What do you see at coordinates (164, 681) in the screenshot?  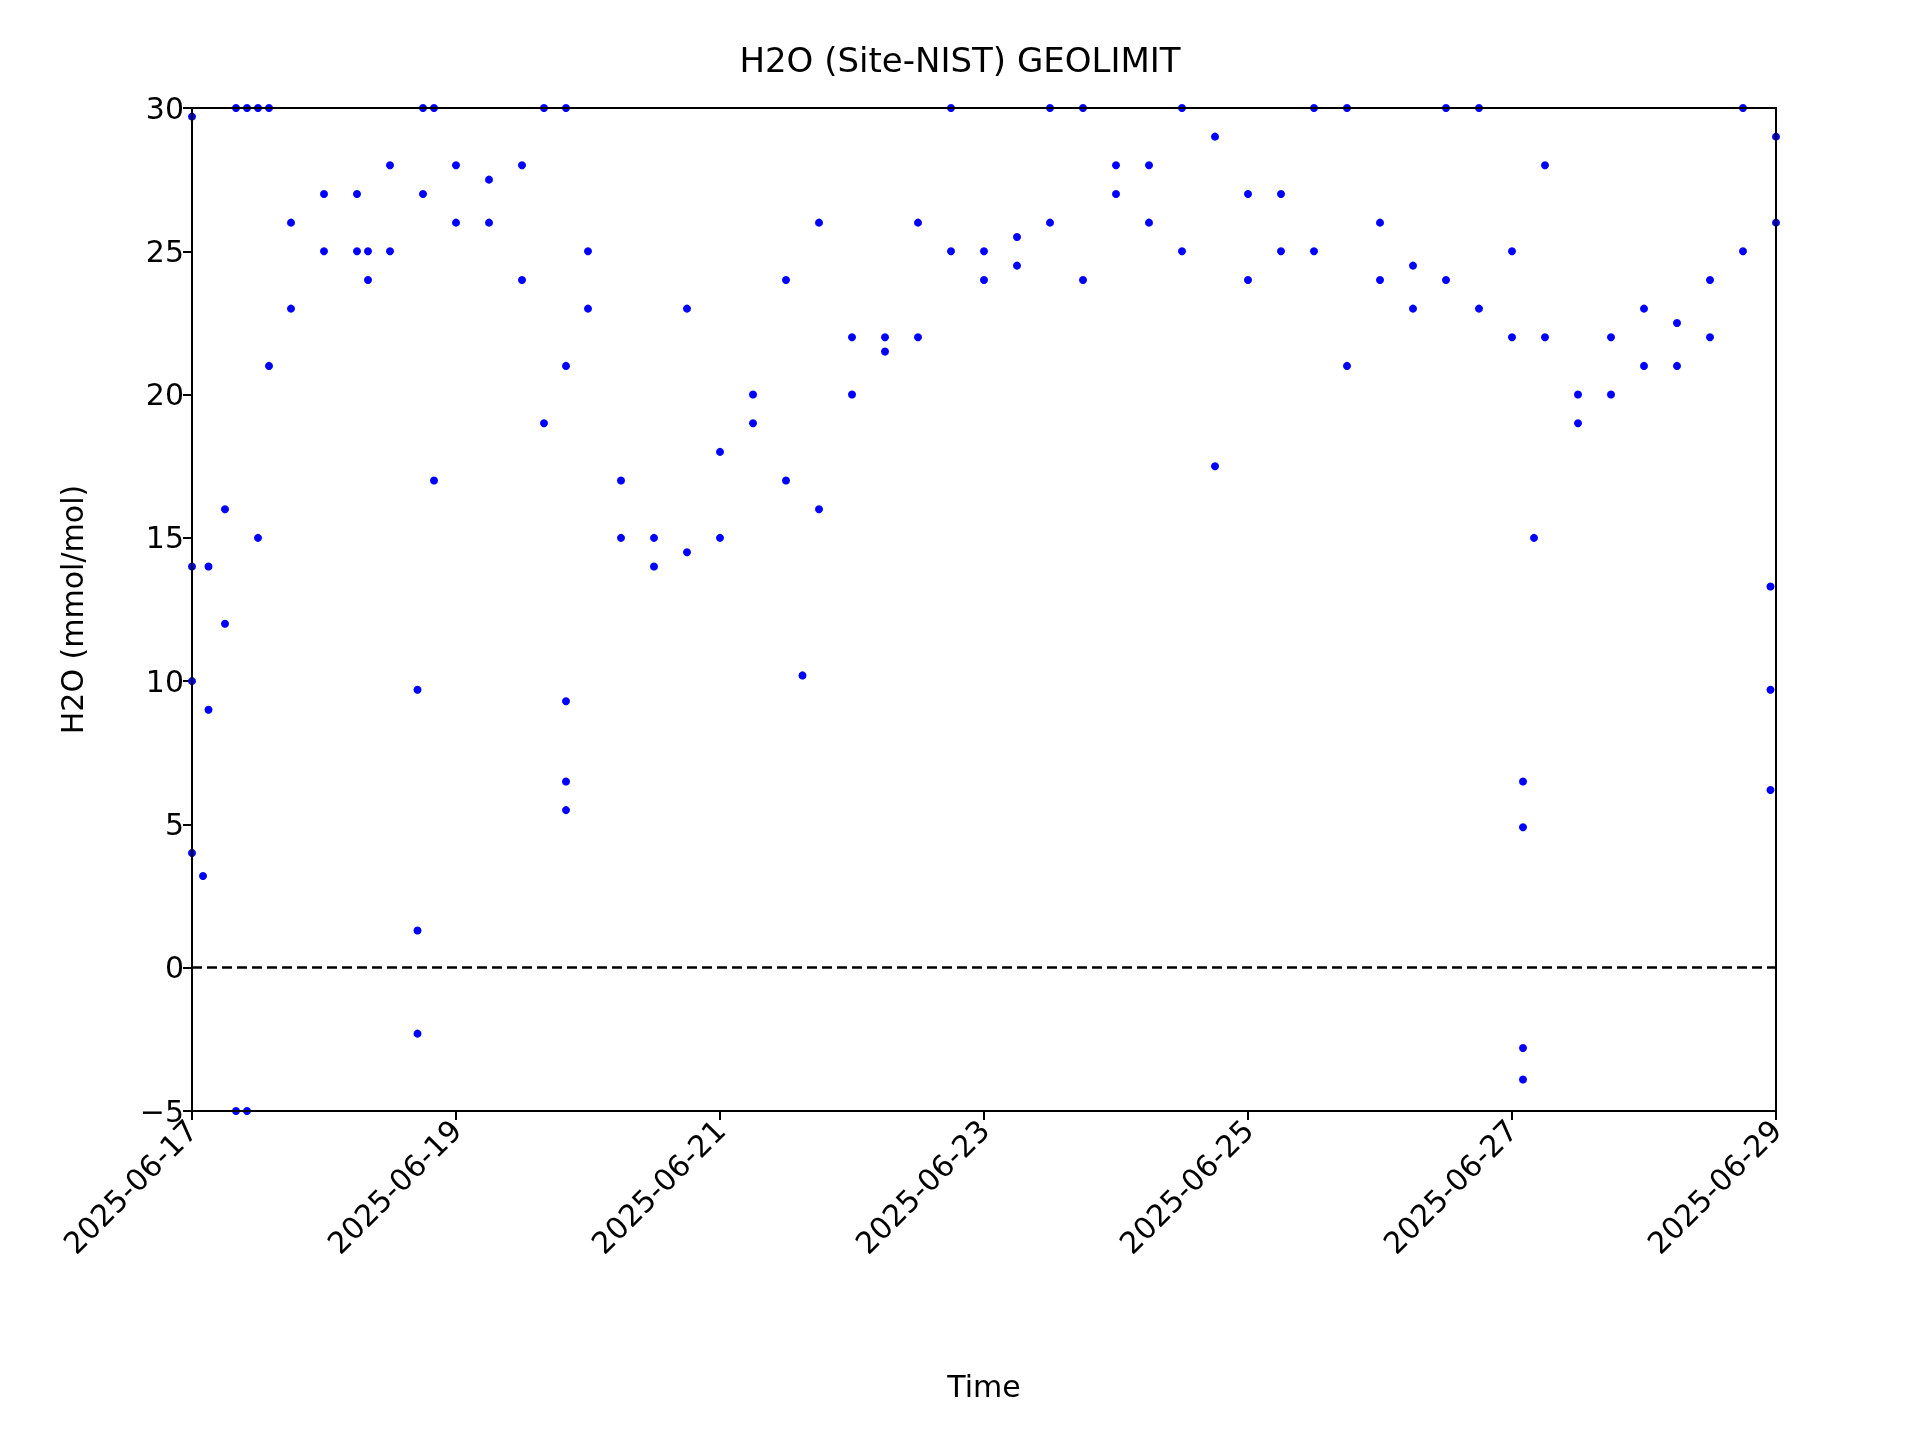 I see `y-tick-label: 10` at bounding box center [164, 681].